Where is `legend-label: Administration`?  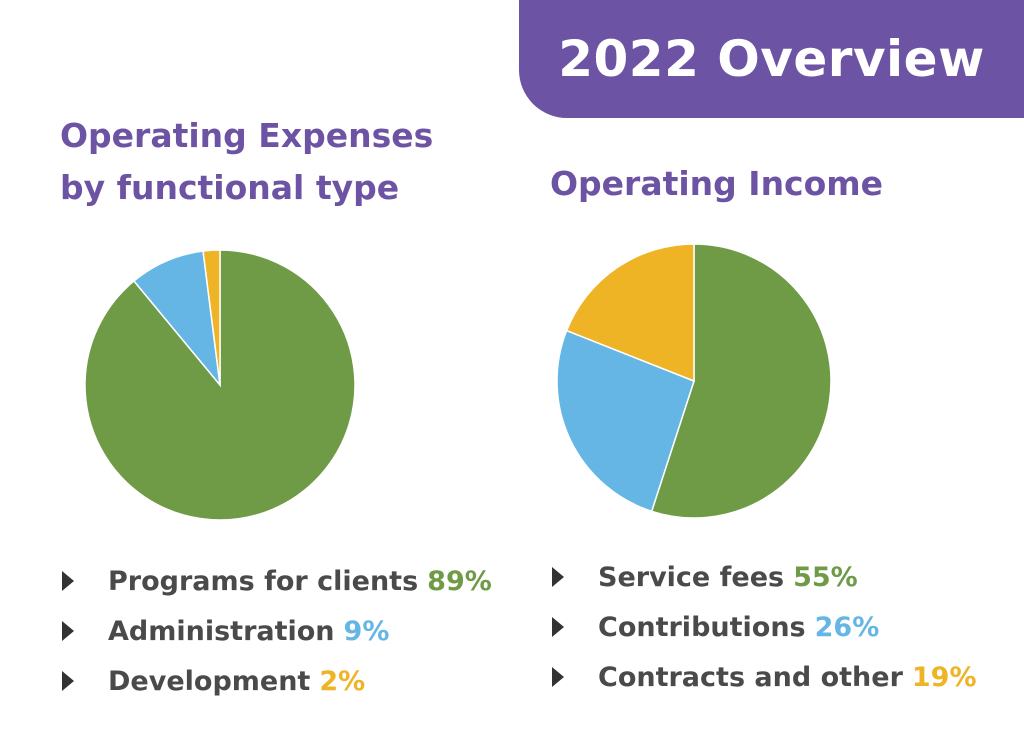 legend-label: Administration is located at coordinates (221, 631).